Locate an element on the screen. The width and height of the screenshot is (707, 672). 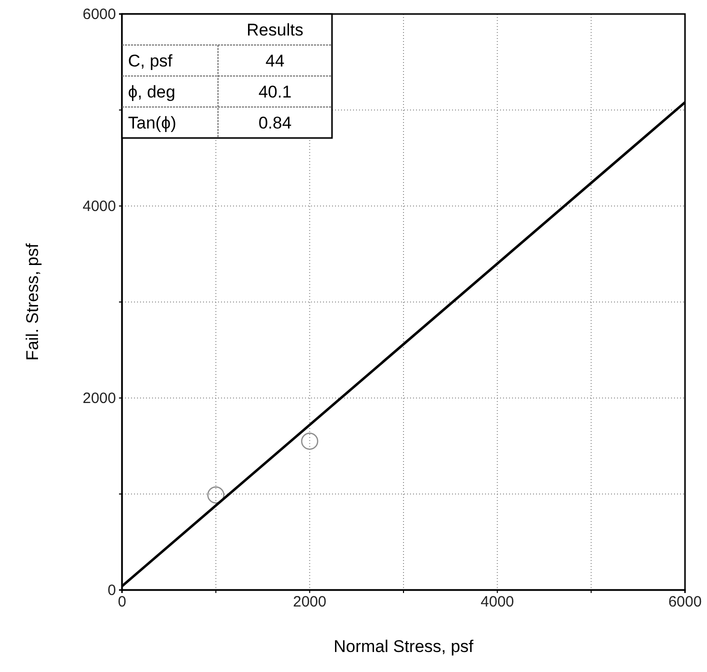
x-axis-title: Normal Stress, psf is located at coordinates (404, 646).